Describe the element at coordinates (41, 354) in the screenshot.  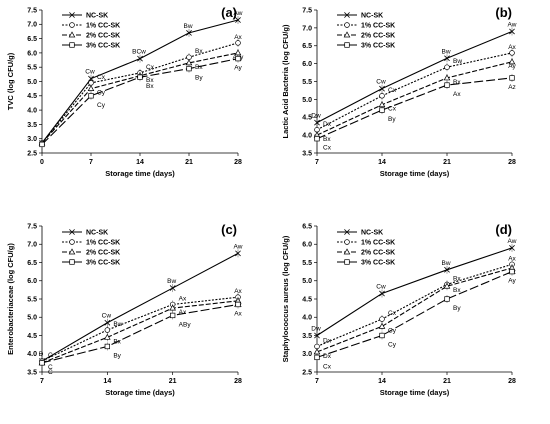
I see `data-label: D` at that location.